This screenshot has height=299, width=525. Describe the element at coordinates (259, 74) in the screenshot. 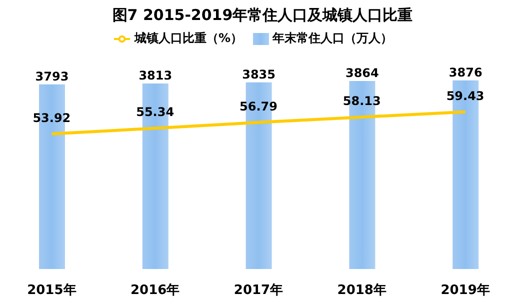

I see `data-label: 3835` at that location.